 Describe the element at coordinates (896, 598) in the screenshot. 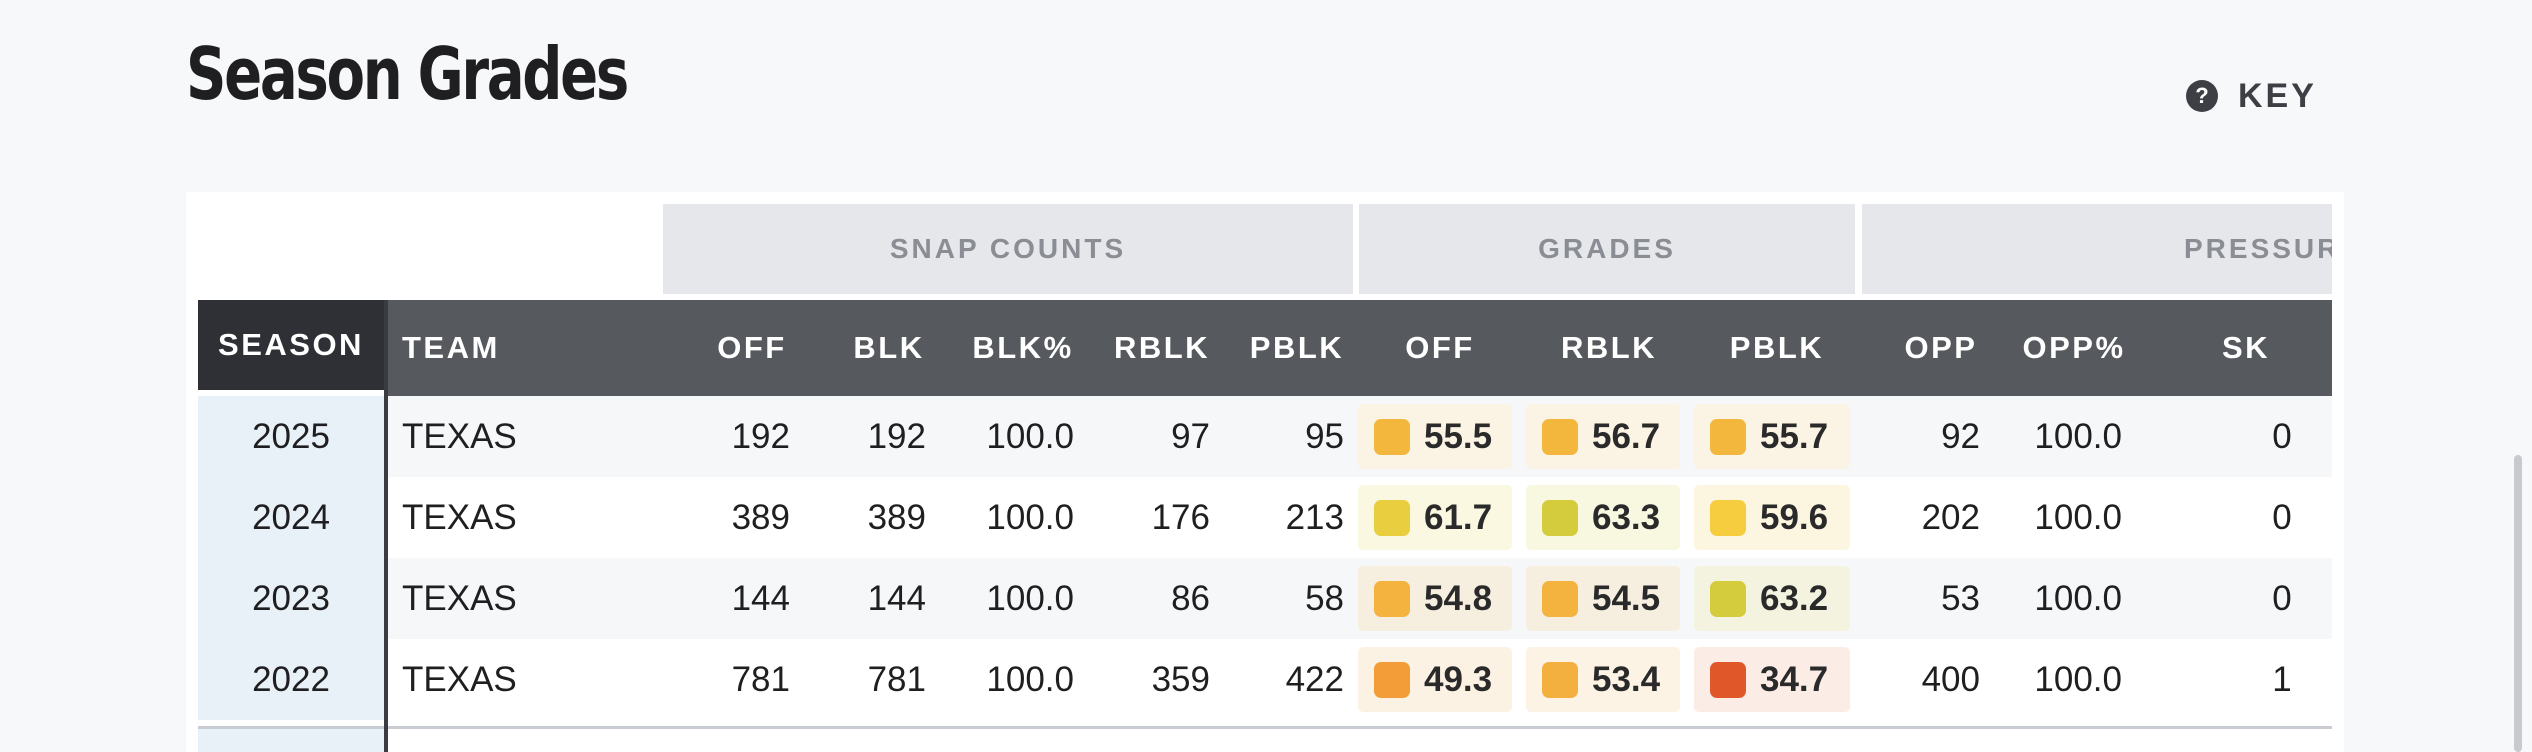

I see `cell-blk: 144` at that location.